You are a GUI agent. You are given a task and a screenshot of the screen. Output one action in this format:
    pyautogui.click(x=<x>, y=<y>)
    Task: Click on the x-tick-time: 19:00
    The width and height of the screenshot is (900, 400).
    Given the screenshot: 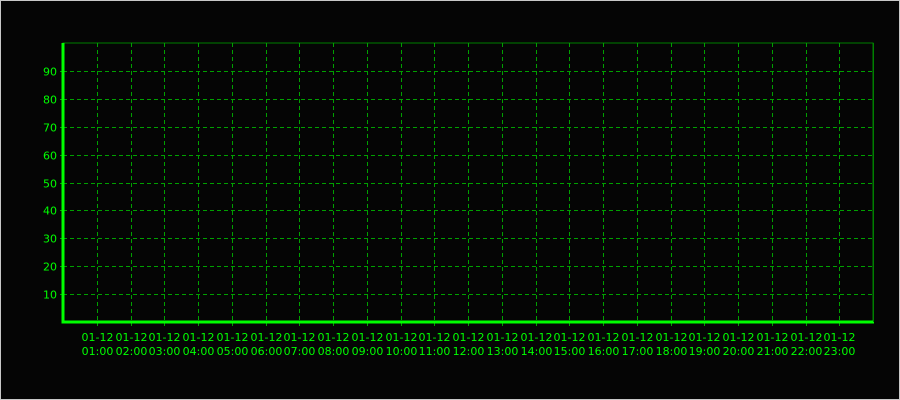 What is the action you would take?
    pyautogui.click(x=705, y=351)
    